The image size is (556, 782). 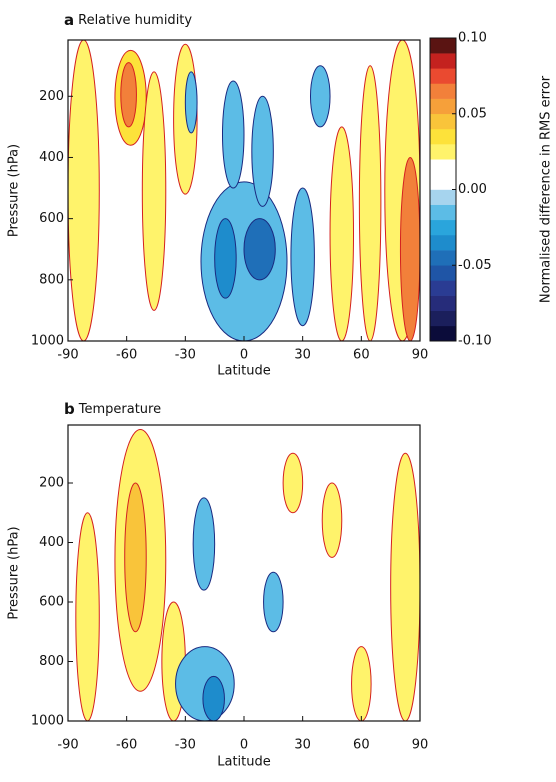 I want to click on panel-label: a, so click(x=69, y=20).